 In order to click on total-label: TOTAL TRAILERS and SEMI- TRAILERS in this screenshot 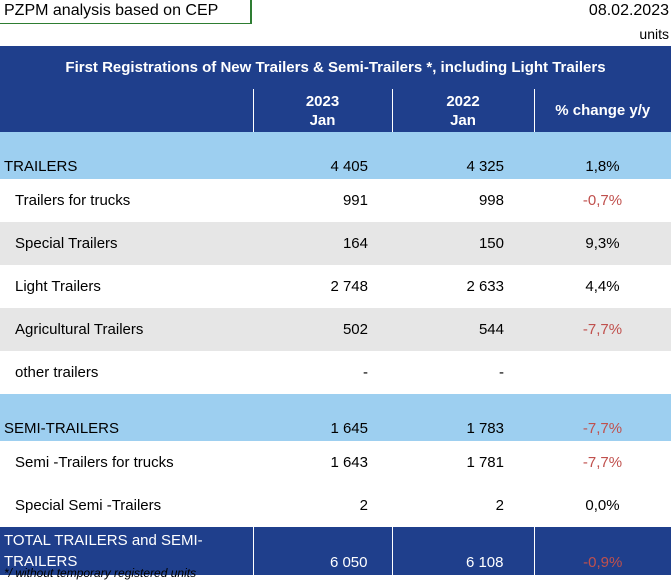, I will do `click(126, 551)`.